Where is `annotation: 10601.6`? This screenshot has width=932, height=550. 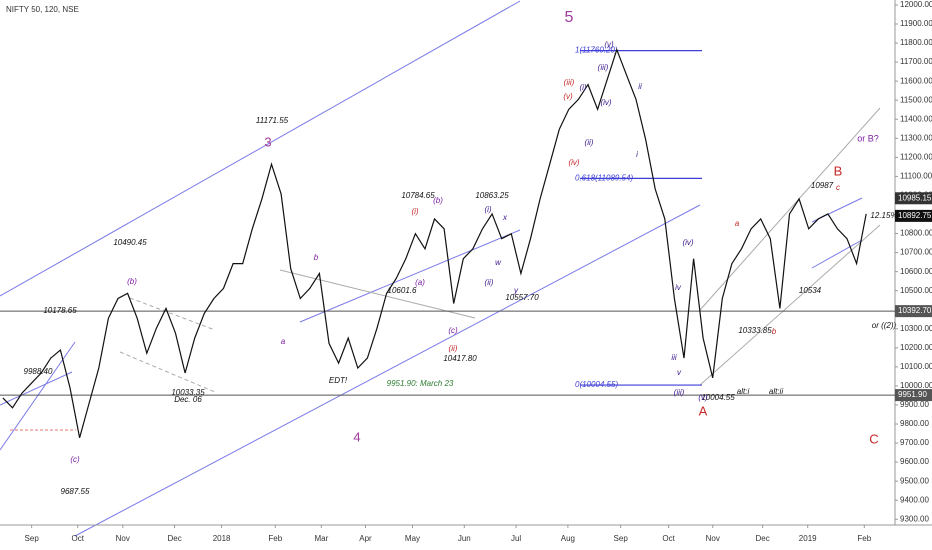 annotation: 10601.6 is located at coordinates (402, 290).